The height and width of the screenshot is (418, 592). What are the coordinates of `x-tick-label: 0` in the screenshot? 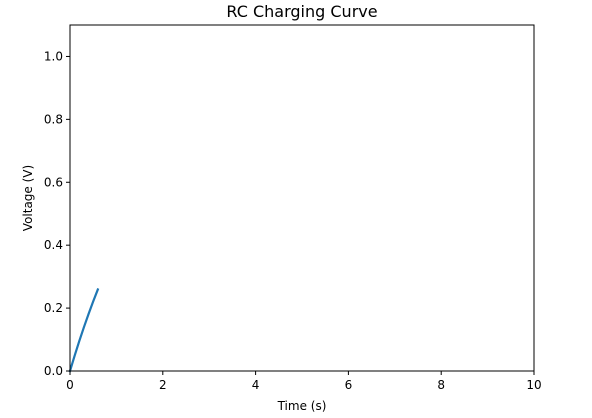 It's located at (70, 385).